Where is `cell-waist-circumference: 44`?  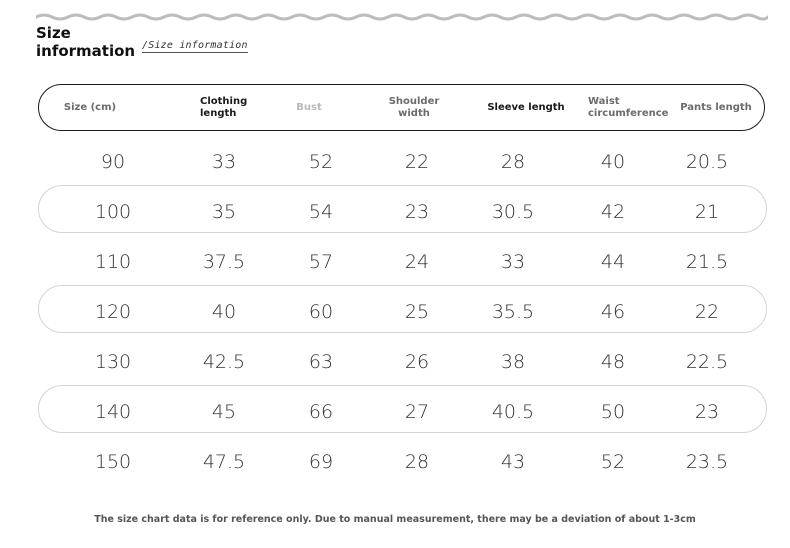
cell-waist-circumference: 44 is located at coordinates (613, 262).